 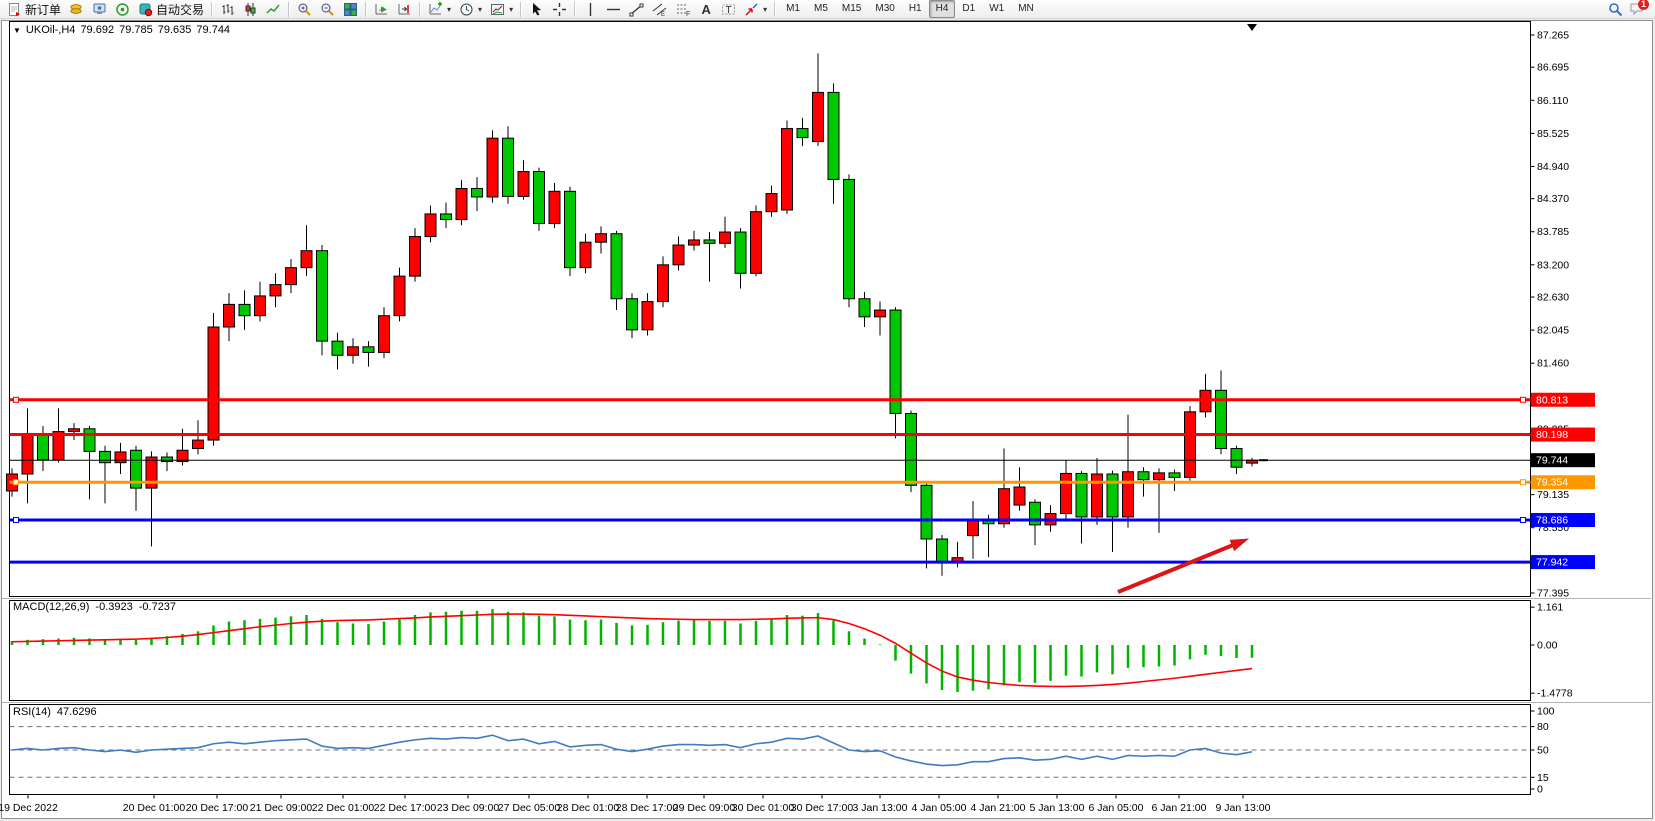 I want to click on time-tick-label: 20 Dec 01:00, so click(x=154, y=808).